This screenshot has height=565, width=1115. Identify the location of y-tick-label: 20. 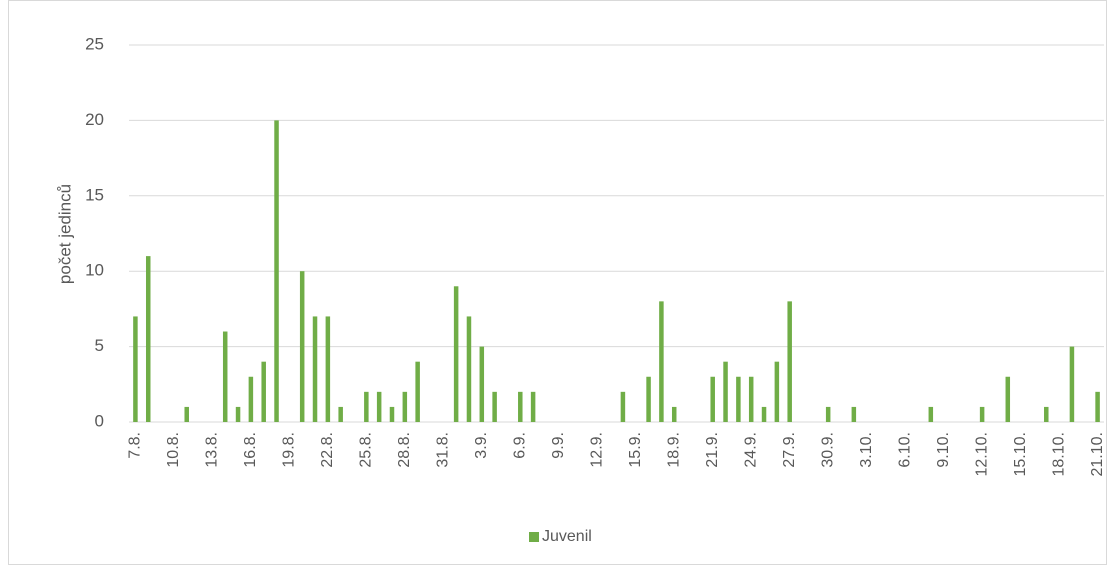
(94, 119).